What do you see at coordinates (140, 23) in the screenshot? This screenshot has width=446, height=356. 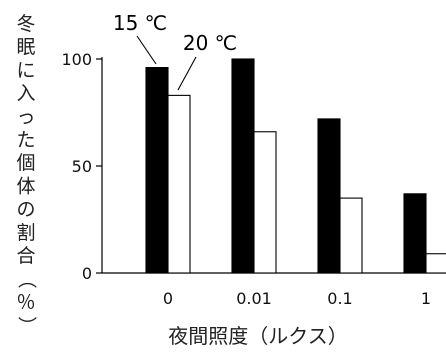 I see `legend-label-series1: 15 ℃` at bounding box center [140, 23].